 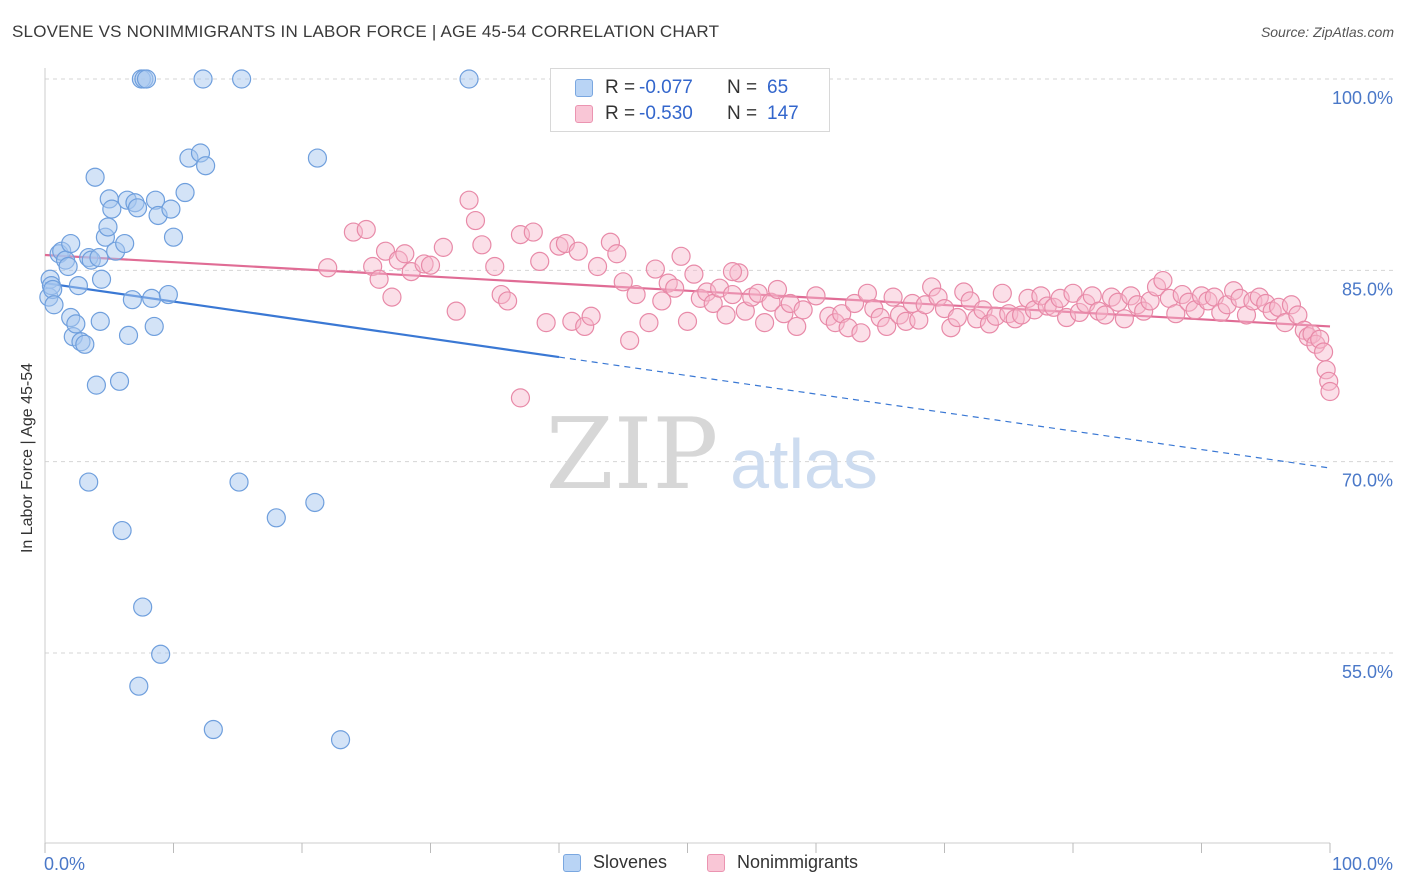 I want to click on n-label: N =, so click(x=742, y=113).